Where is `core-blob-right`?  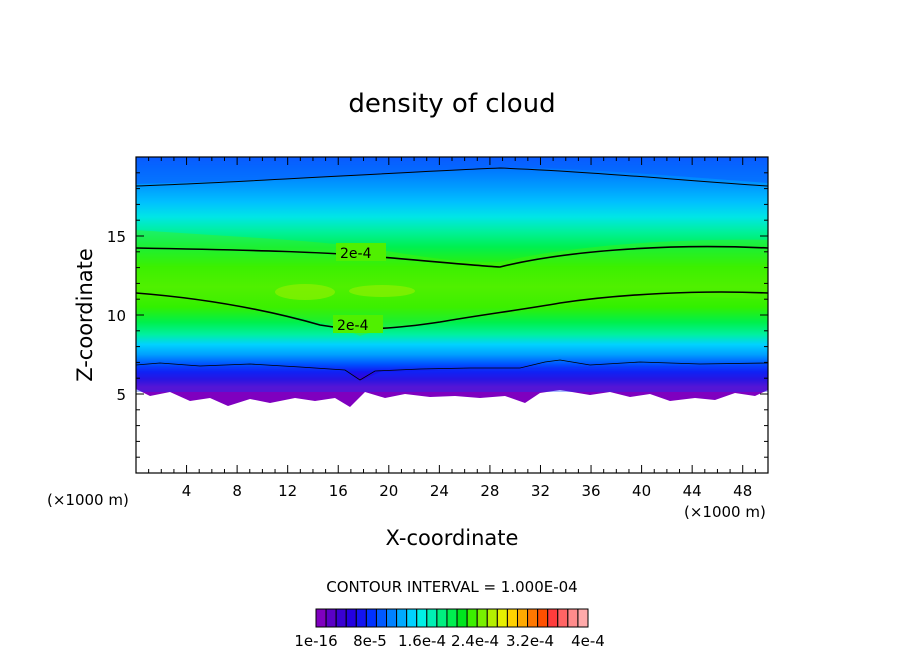 core-blob-right is located at coordinates (382, 291).